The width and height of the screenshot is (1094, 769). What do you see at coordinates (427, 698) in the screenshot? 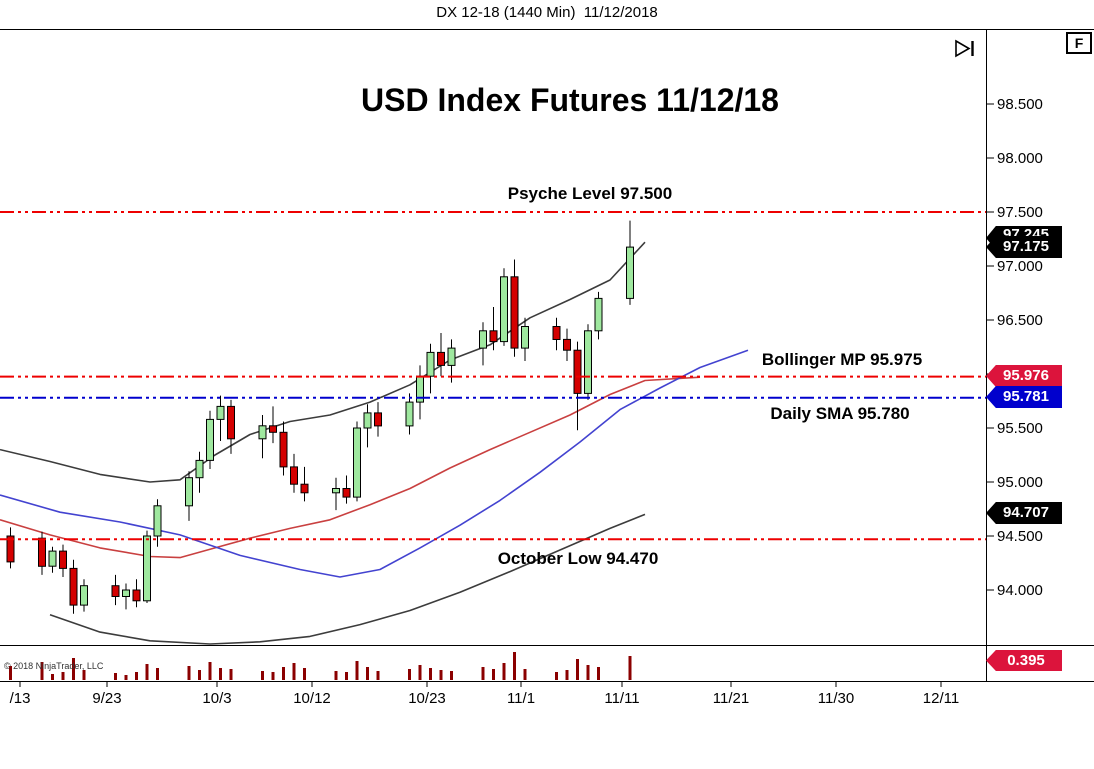
I see `x-axis-label: 10/23` at bounding box center [427, 698].